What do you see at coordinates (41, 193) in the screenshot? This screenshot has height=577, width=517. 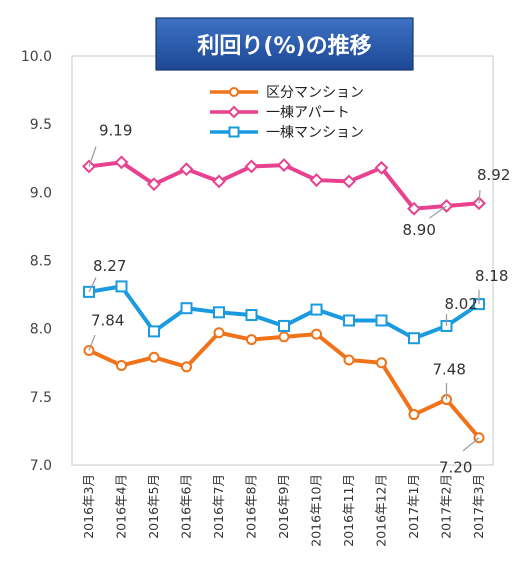 I see `y-tick-label: 9.0` at bounding box center [41, 193].